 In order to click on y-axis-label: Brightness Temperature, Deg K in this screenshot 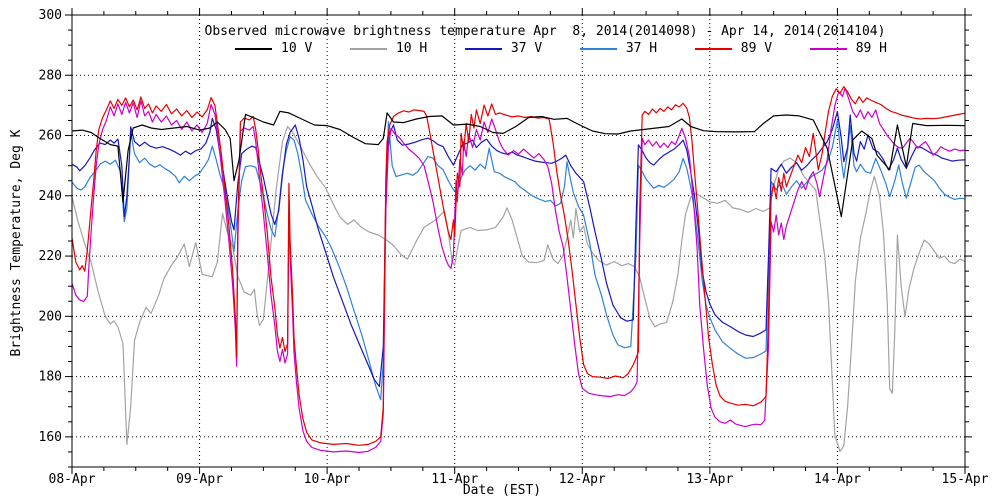, I will do `click(16, 243)`.